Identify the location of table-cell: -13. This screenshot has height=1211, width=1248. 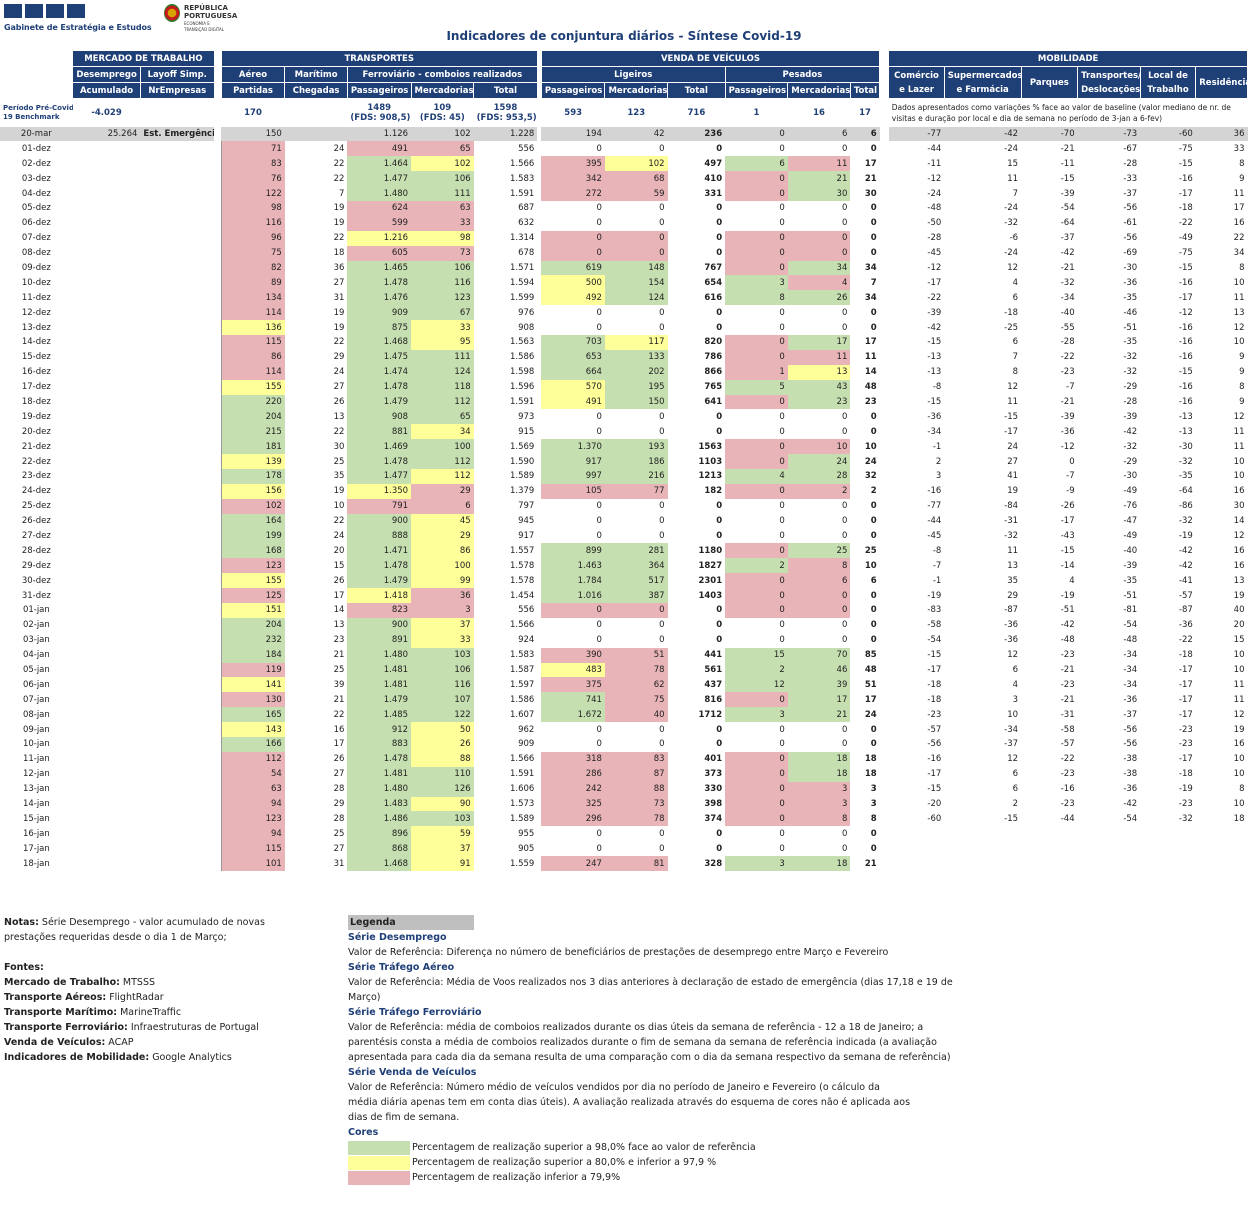
(934, 372).